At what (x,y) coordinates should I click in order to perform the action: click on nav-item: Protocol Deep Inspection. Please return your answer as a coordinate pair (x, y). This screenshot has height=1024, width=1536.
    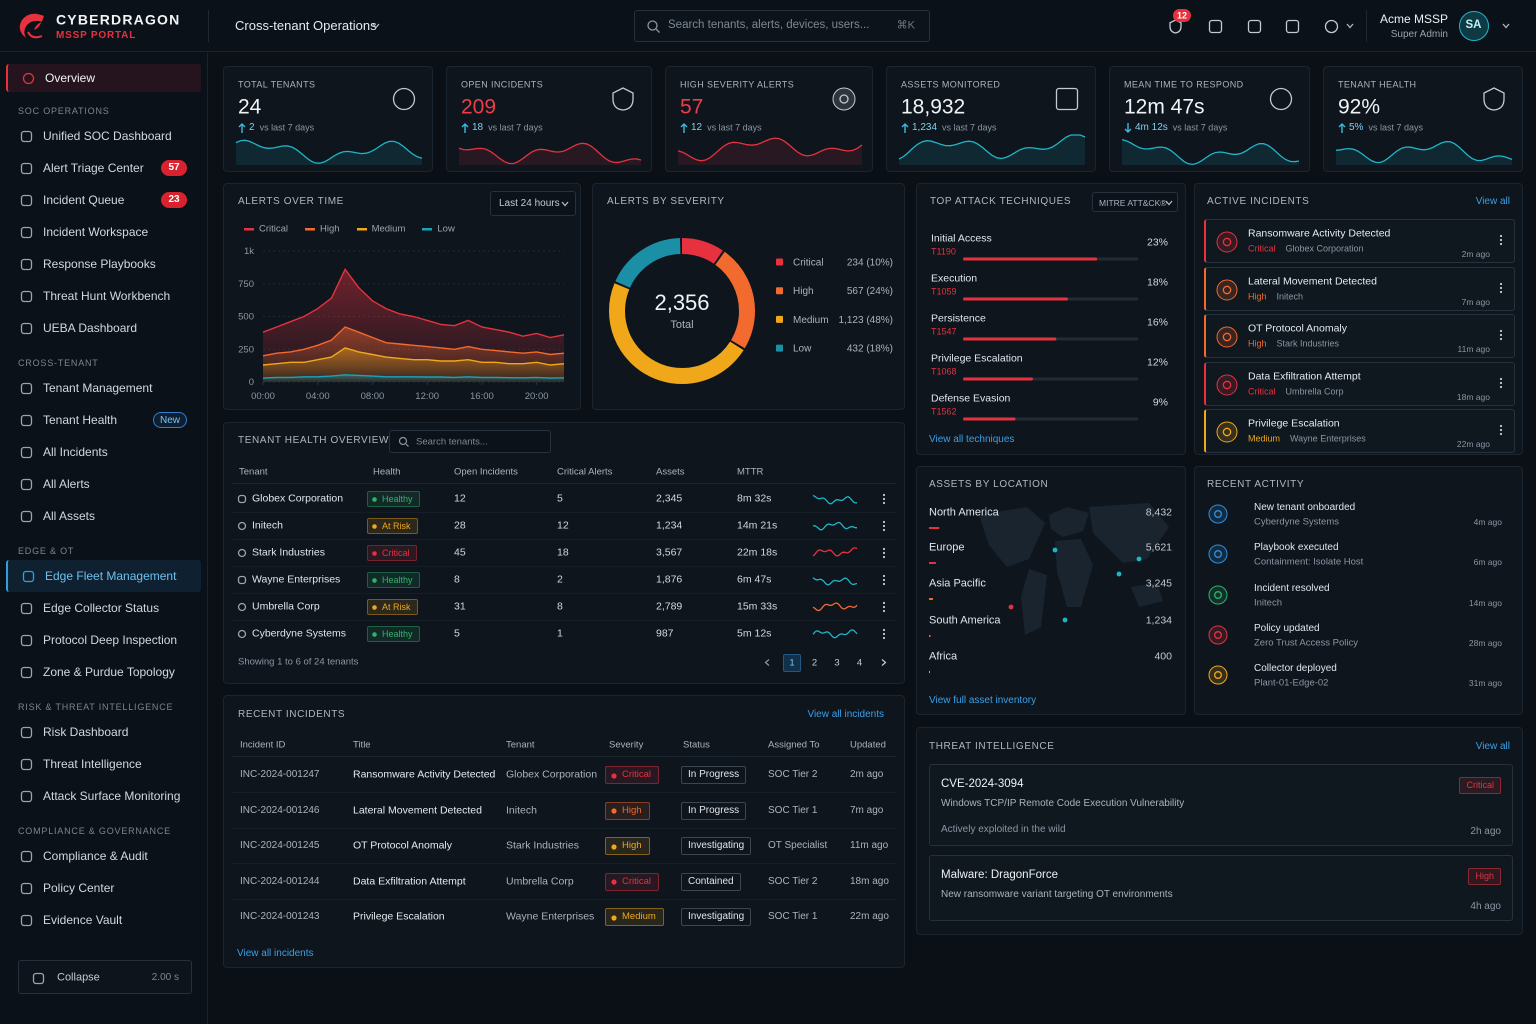
    Looking at the image, I should click on (103, 640).